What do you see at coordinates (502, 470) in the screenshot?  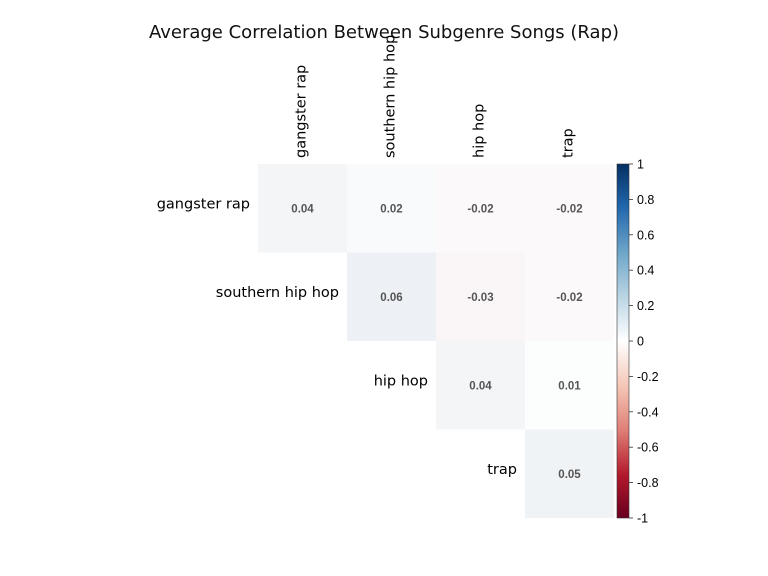 I see `row-label: trap` at bounding box center [502, 470].